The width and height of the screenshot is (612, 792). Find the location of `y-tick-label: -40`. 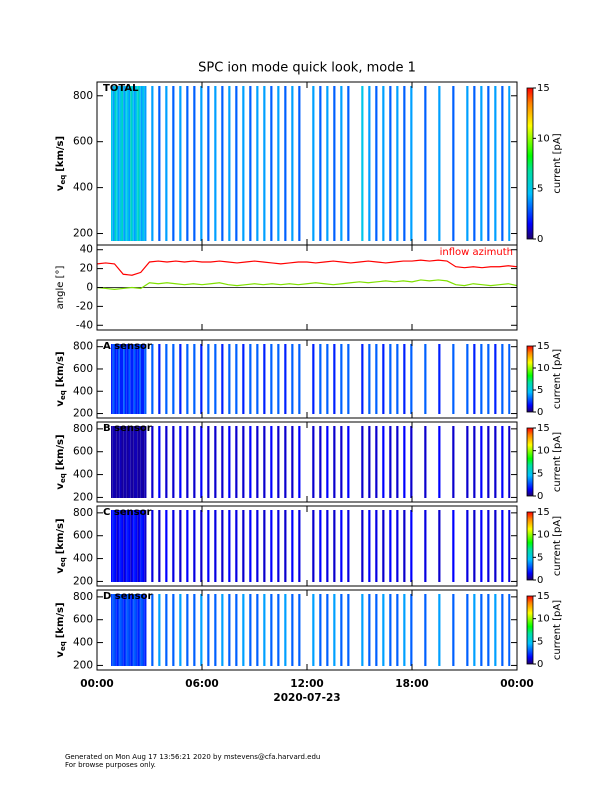

y-tick-label: -40 is located at coordinates (84, 325).